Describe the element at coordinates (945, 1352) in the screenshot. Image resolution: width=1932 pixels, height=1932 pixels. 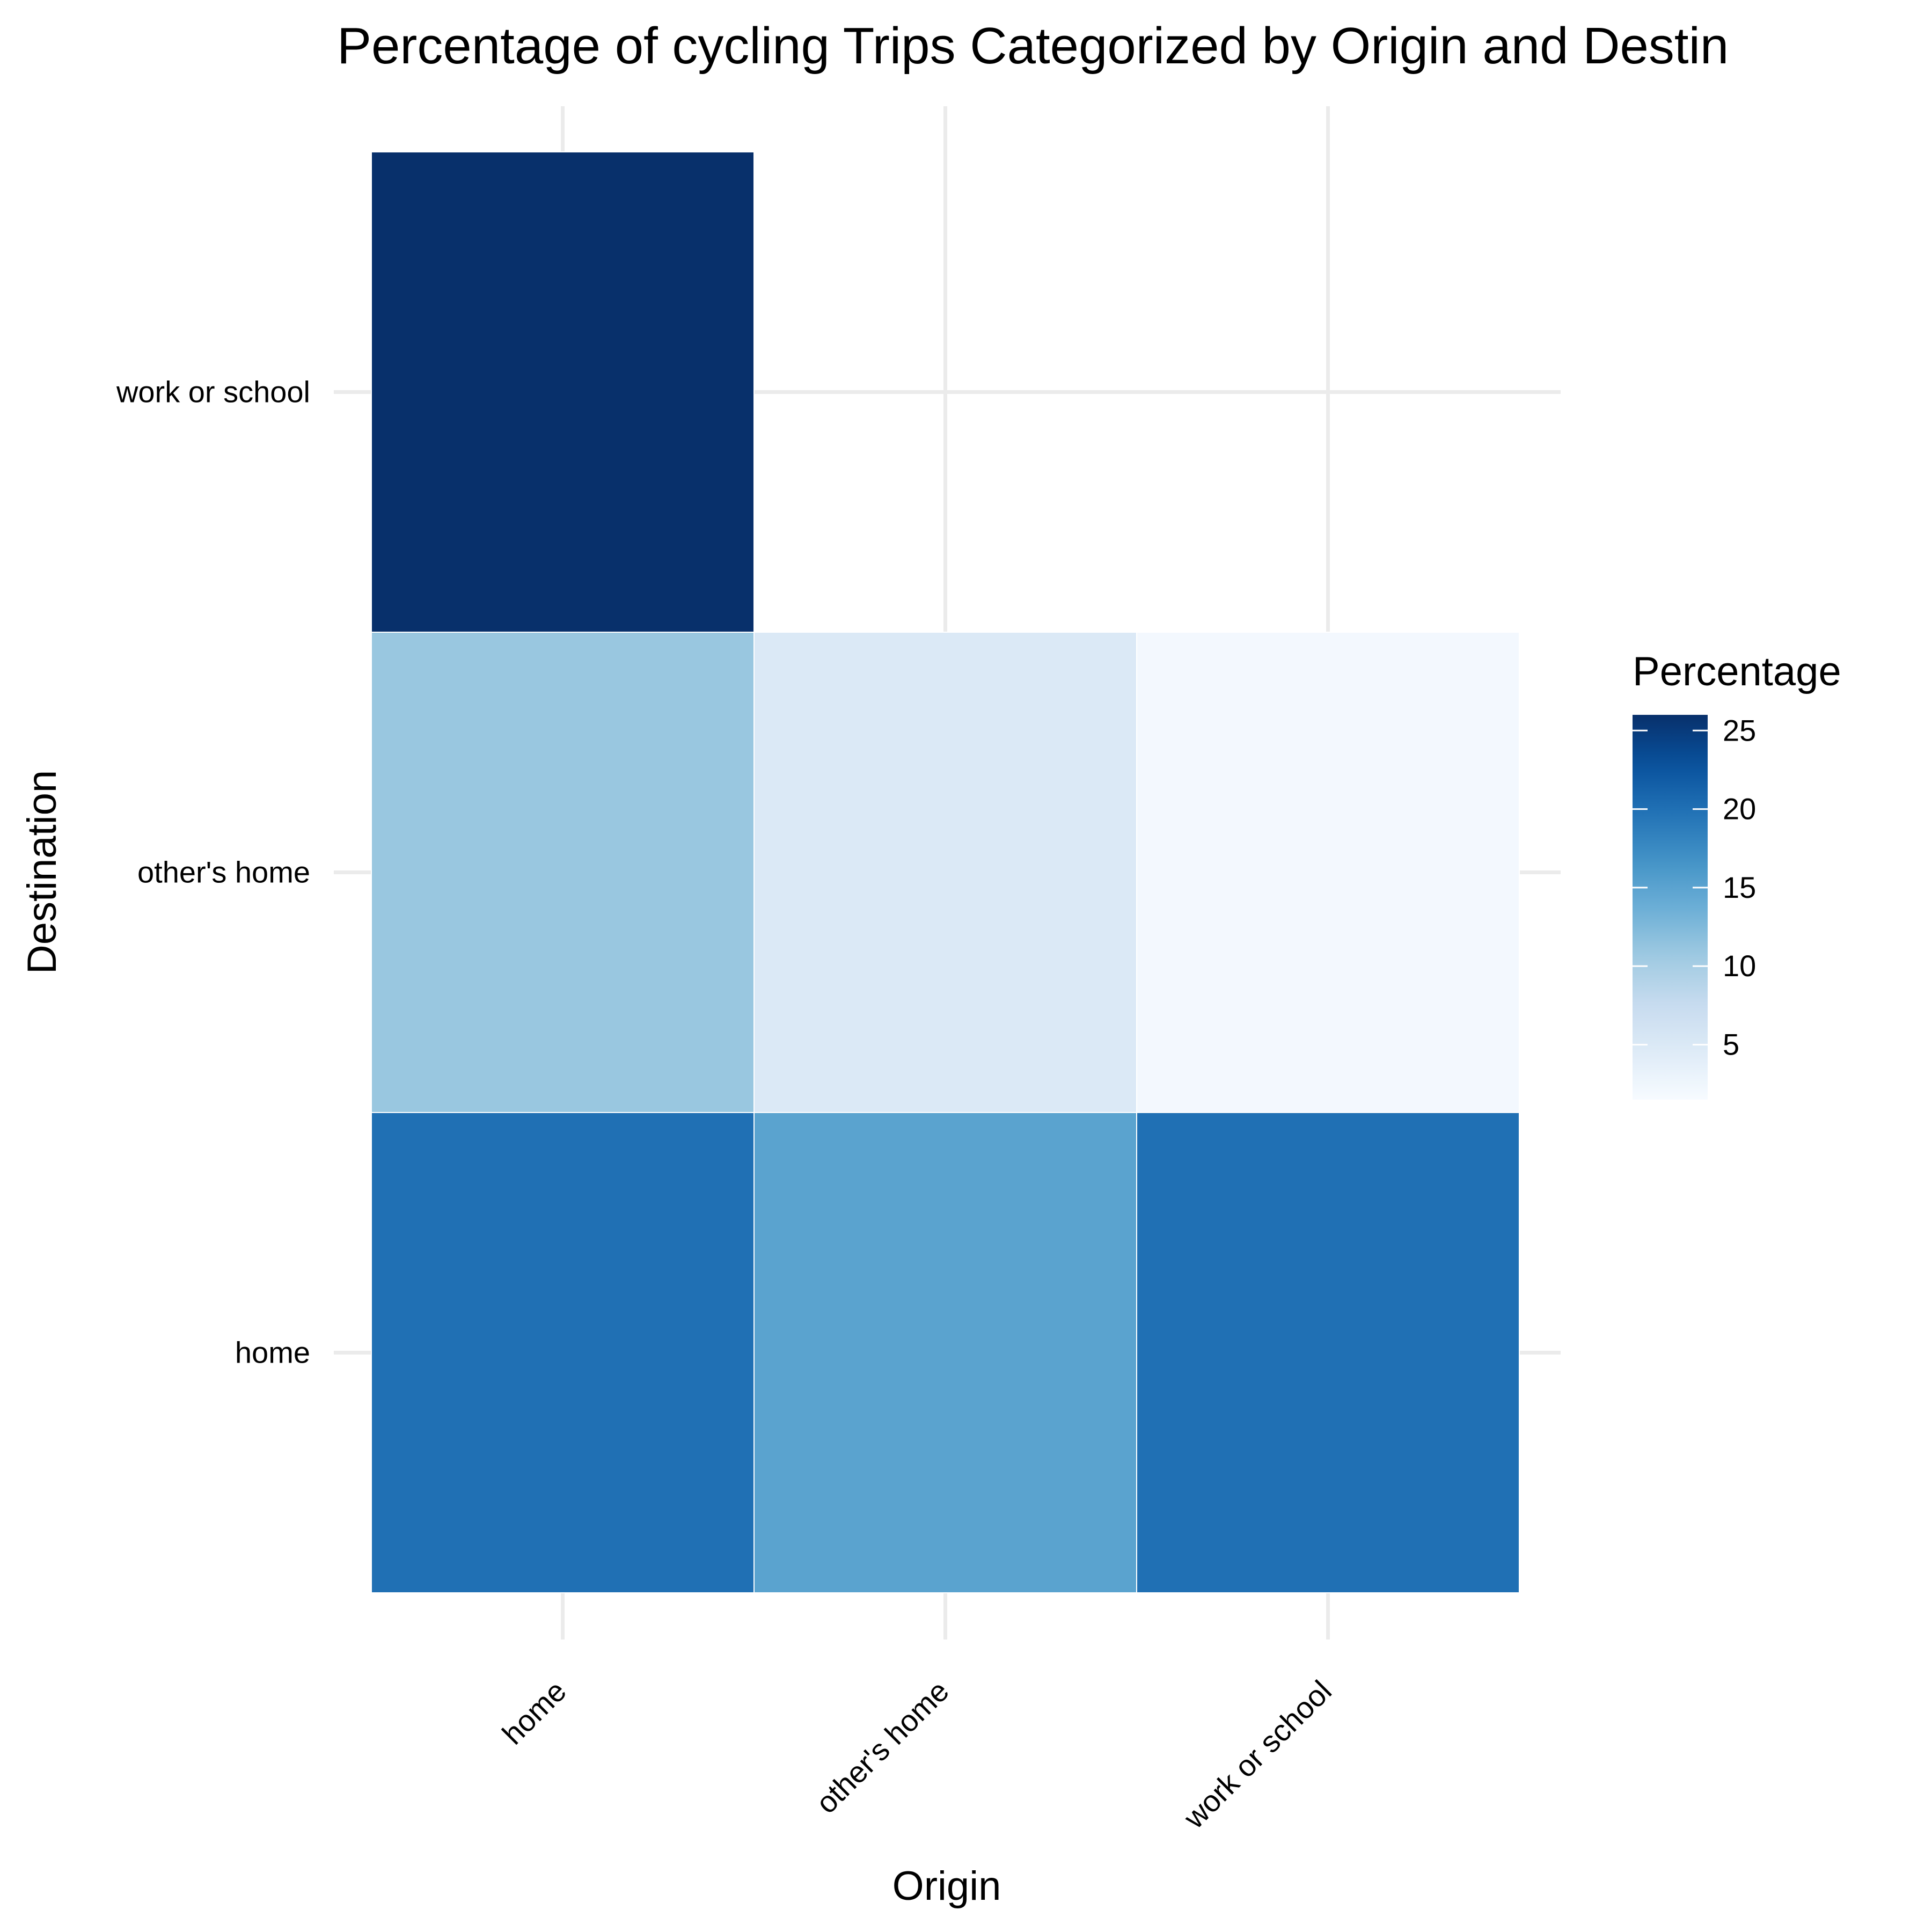
I see `heatmap-cell-other-s-home-to-home` at that location.